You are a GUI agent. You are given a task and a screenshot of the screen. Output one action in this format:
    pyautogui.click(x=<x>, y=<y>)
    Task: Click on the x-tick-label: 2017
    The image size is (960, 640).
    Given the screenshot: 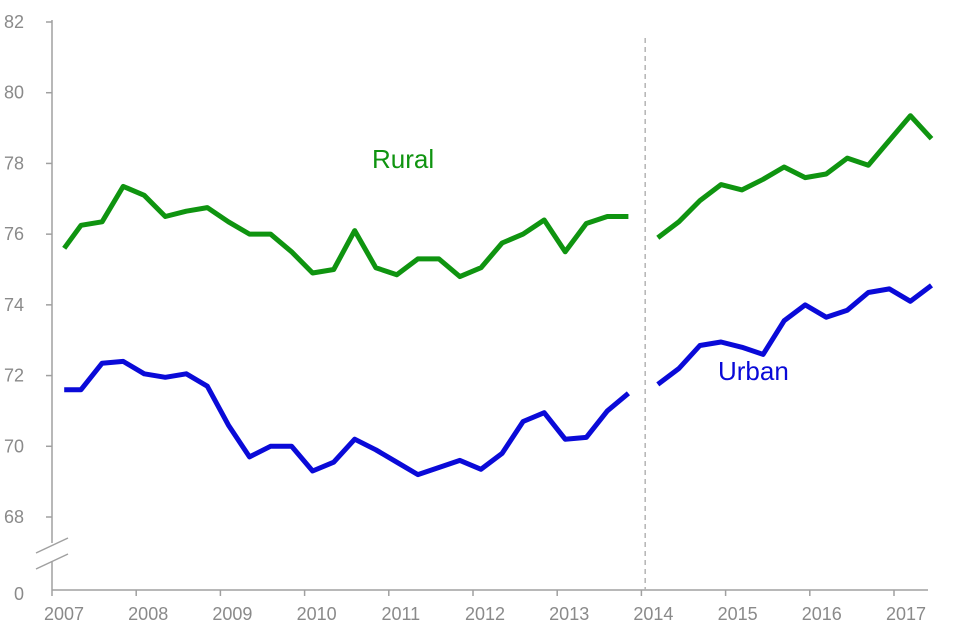 What is the action you would take?
    pyautogui.click(x=906, y=614)
    